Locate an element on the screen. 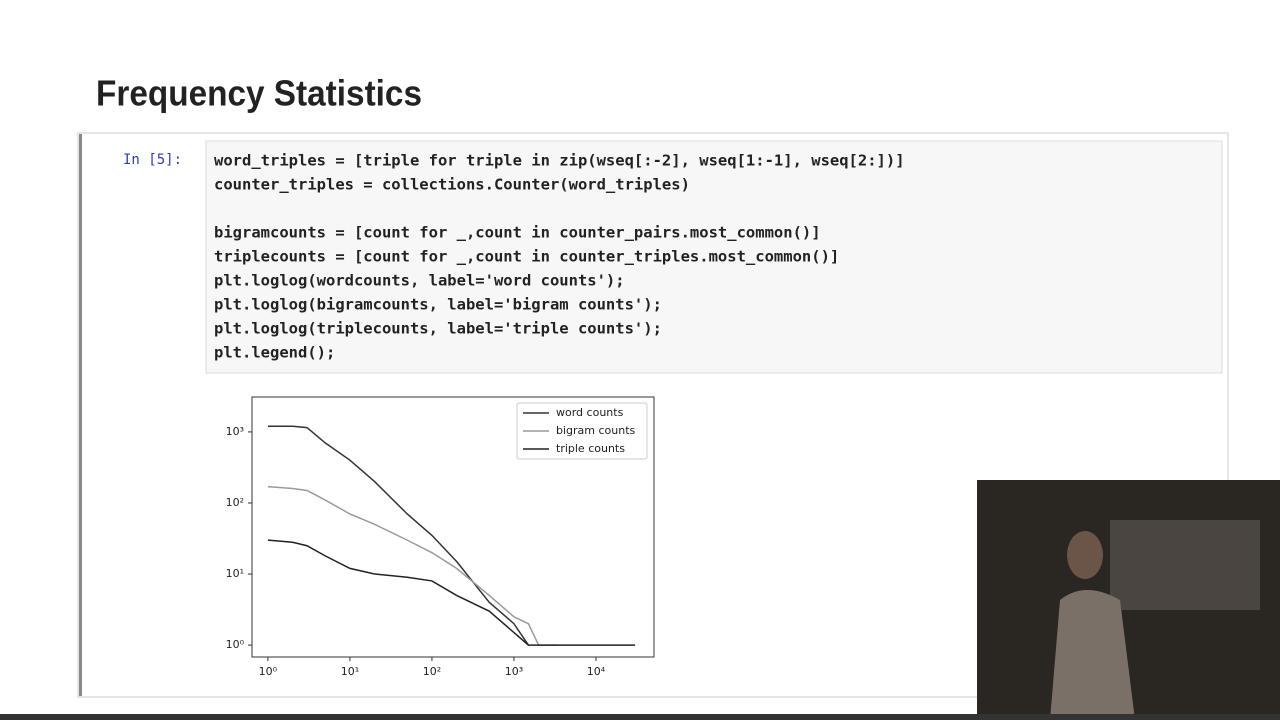 Image resolution: width=1280 pixels, height=724 pixels. x-tick-label: 10⁰ is located at coordinates (268, 671).